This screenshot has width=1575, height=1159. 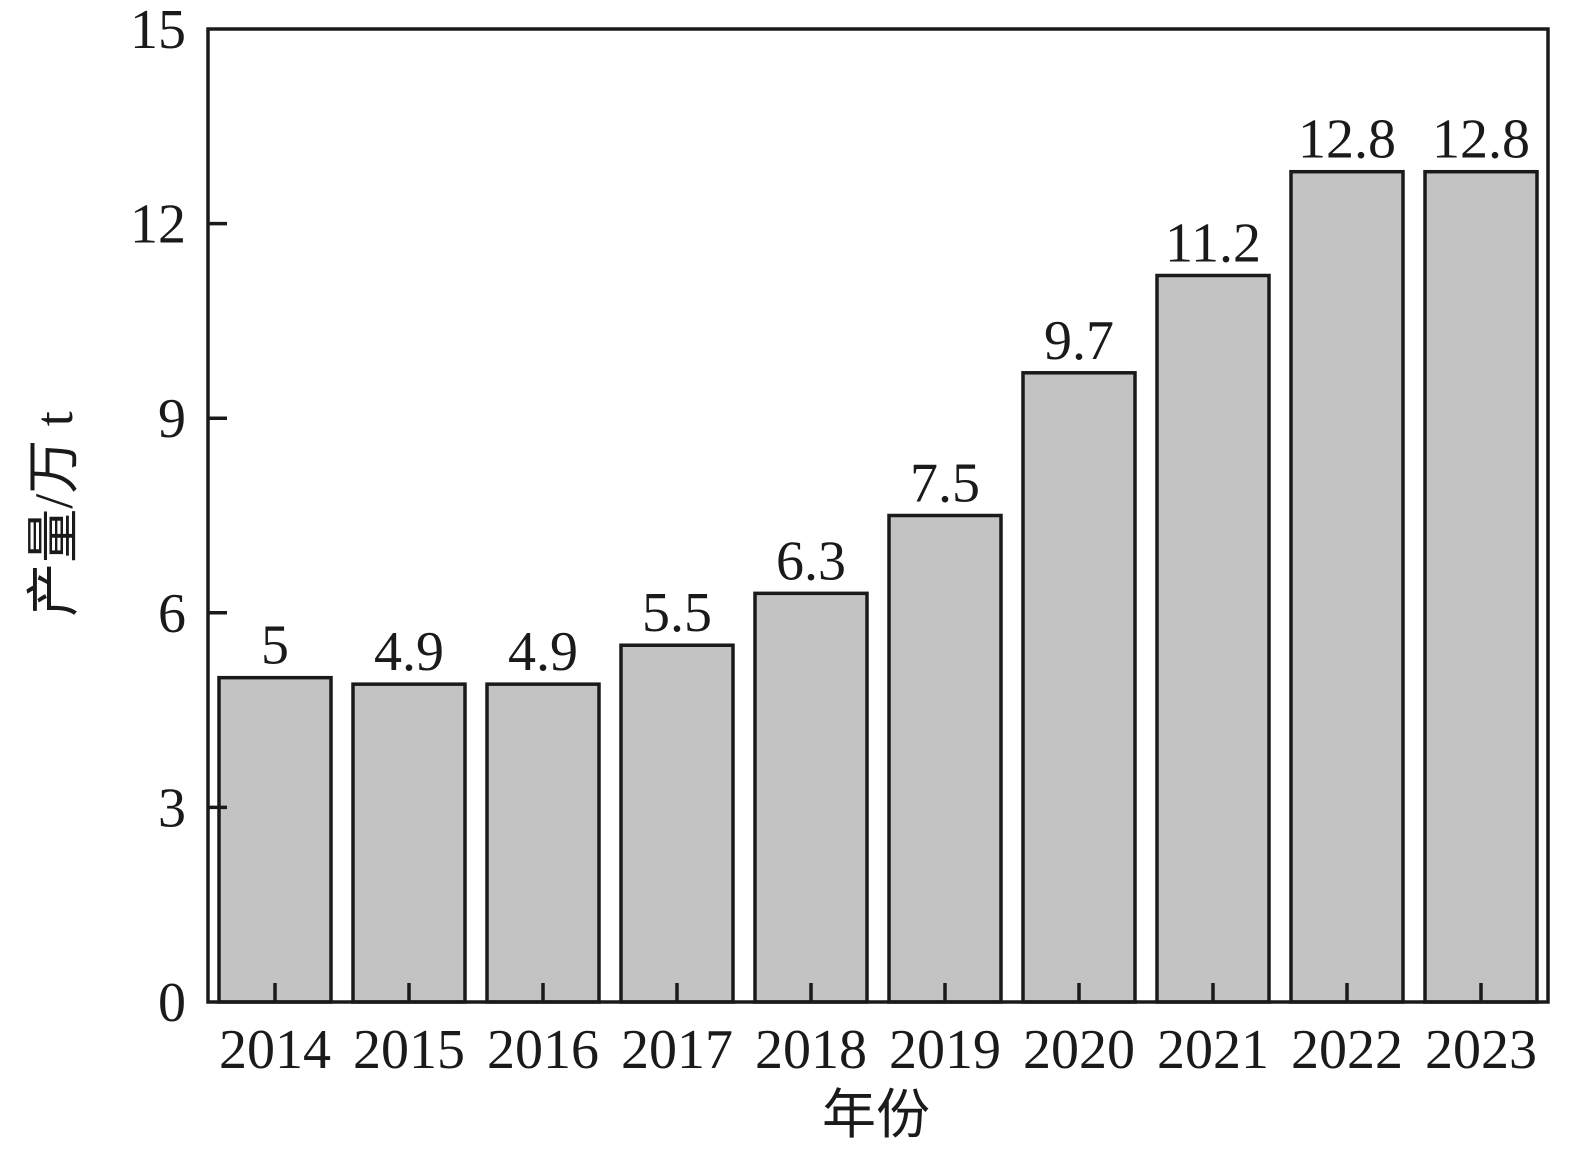 I want to click on bar-2016, so click(x=543, y=843).